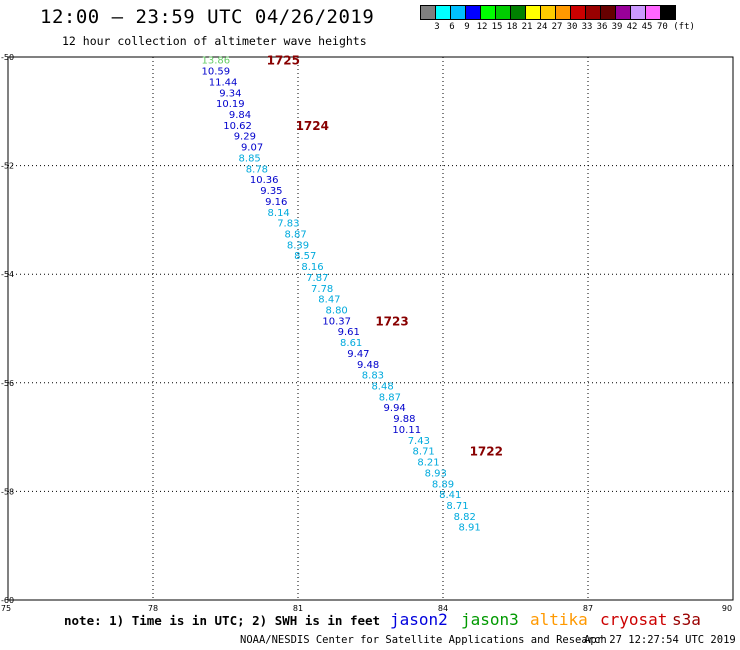  What do you see at coordinates (7, 166) in the screenshot?
I see `y-tick-label: -52` at bounding box center [7, 166].